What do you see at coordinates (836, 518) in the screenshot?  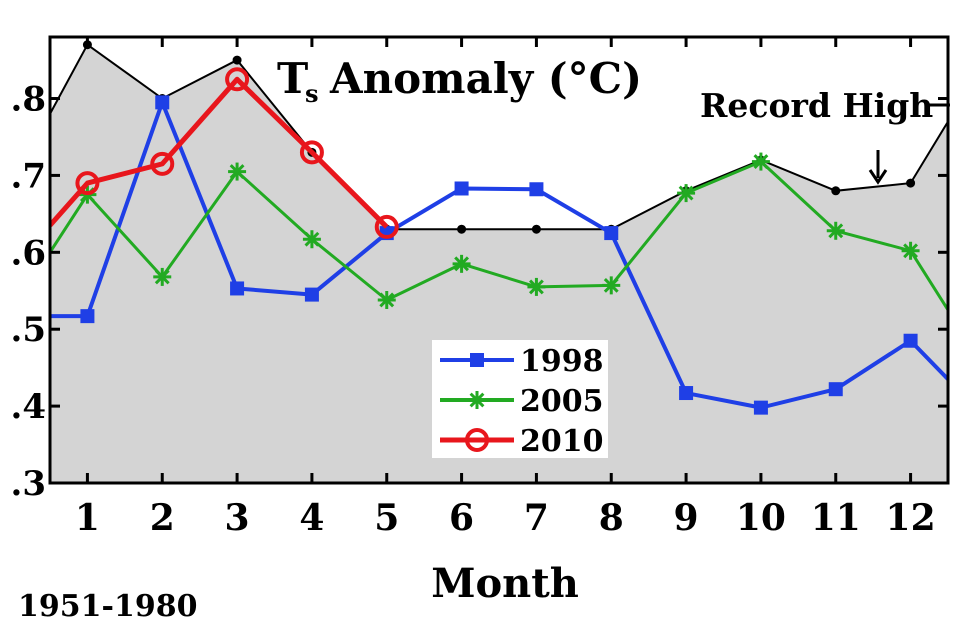 I see `x-tick-label: 11` at bounding box center [836, 518].